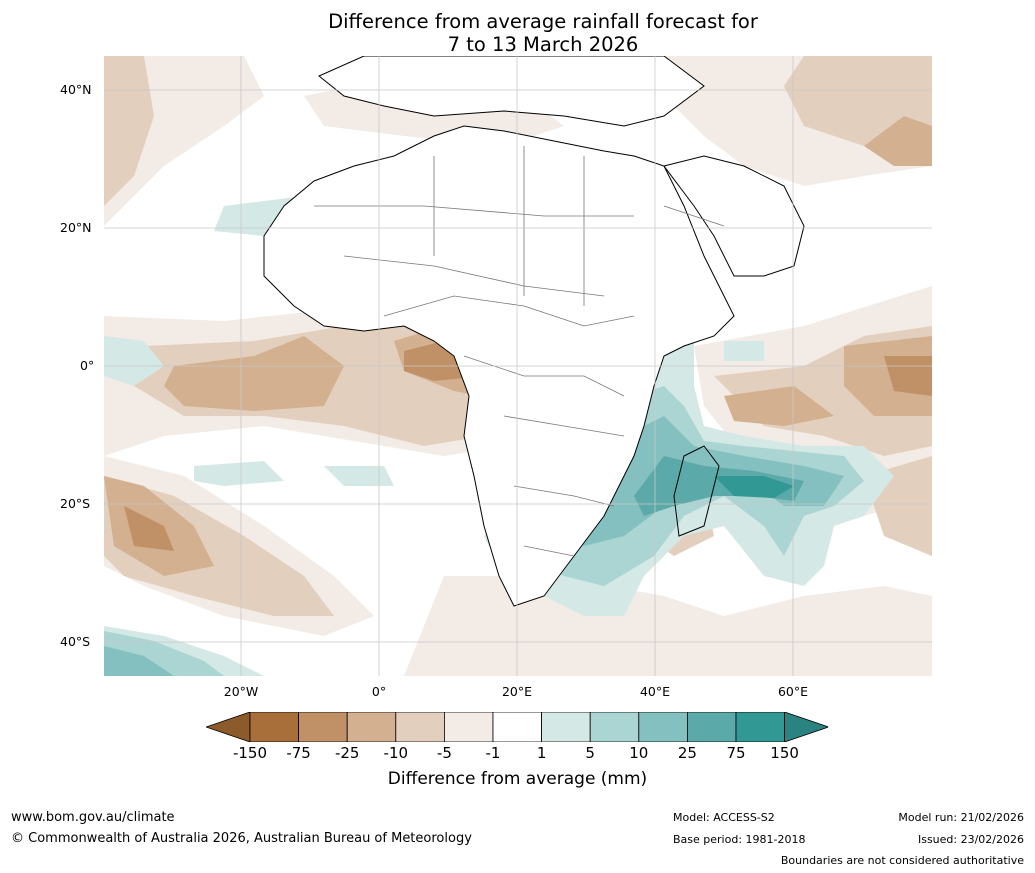 The height and width of the screenshot is (873, 1035). What do you see at coordinates (639, 753) in the screenshot?
I see `colorbar-tick-label: 10` at bounding box center [639, 753].